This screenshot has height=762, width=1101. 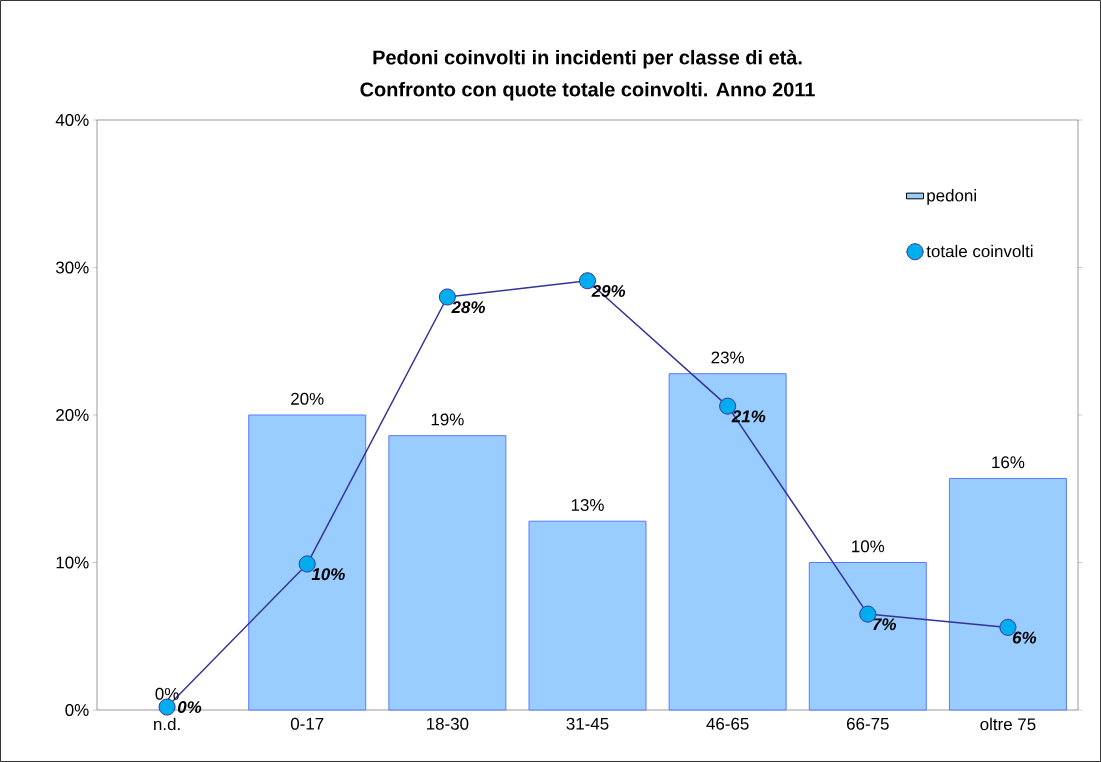 What do you see at coordinates (307, 398) in the screenshot?
I see `data-label: 20%` at bounding box center [307, 398].